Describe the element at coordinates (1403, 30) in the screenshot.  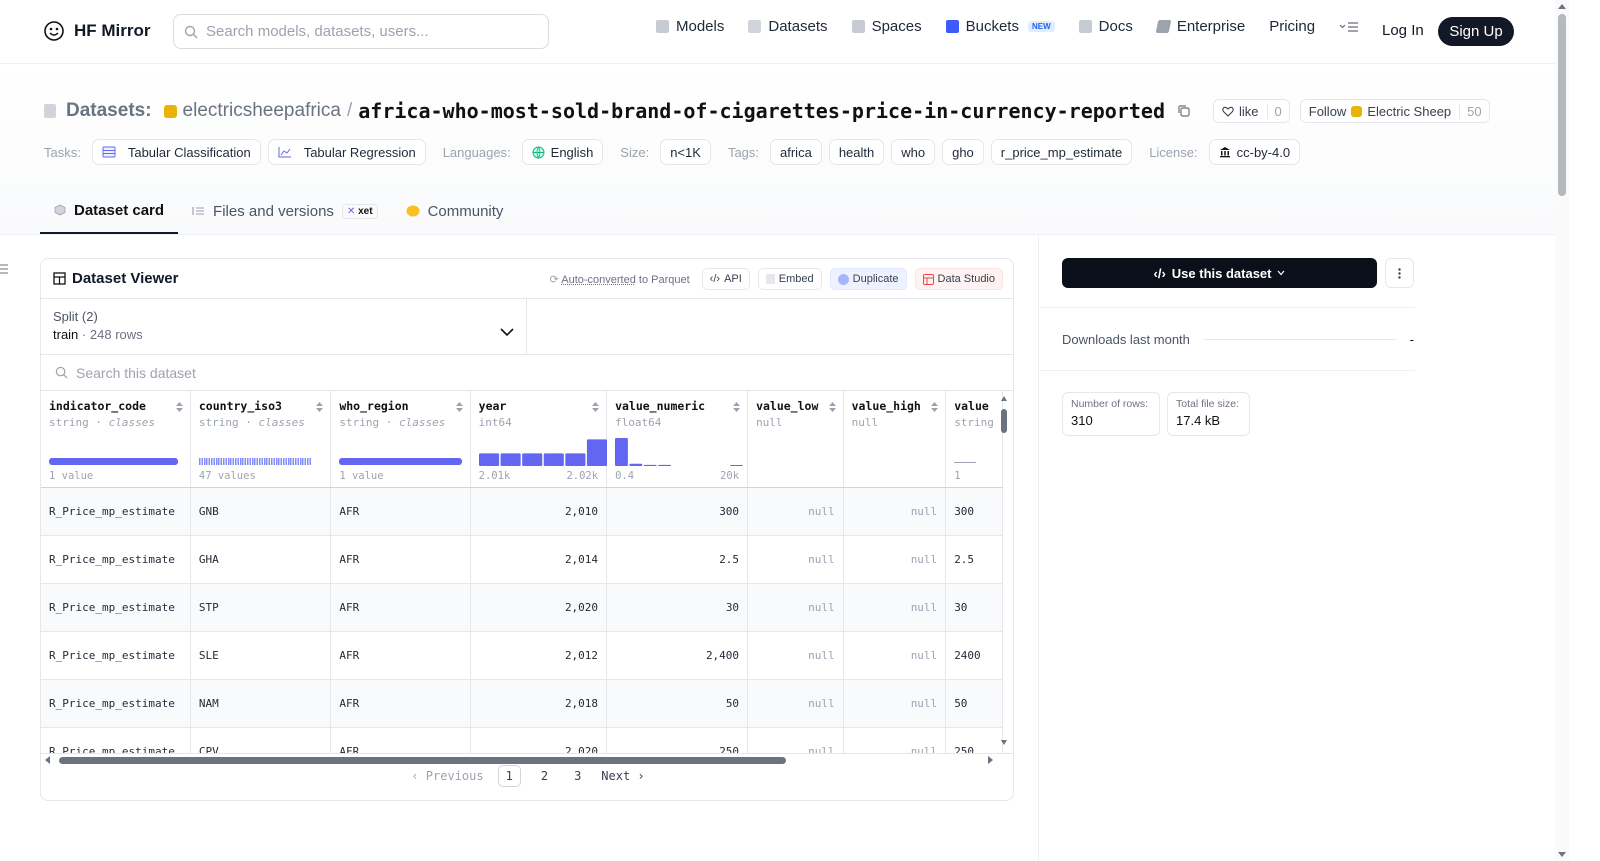
I see `login-link: Log In` at that location.